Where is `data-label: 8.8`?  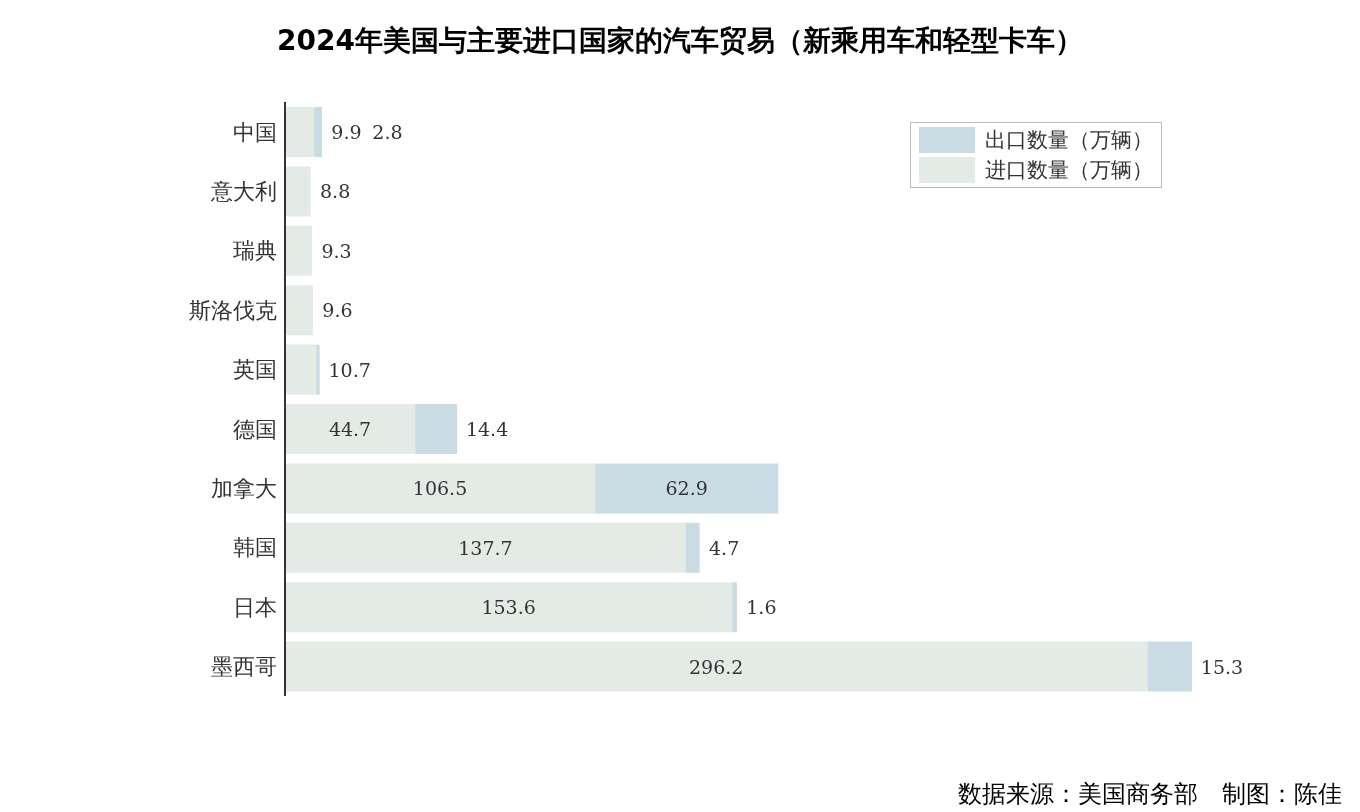
data-label: 8.8 is located at coordinates (335, 191).